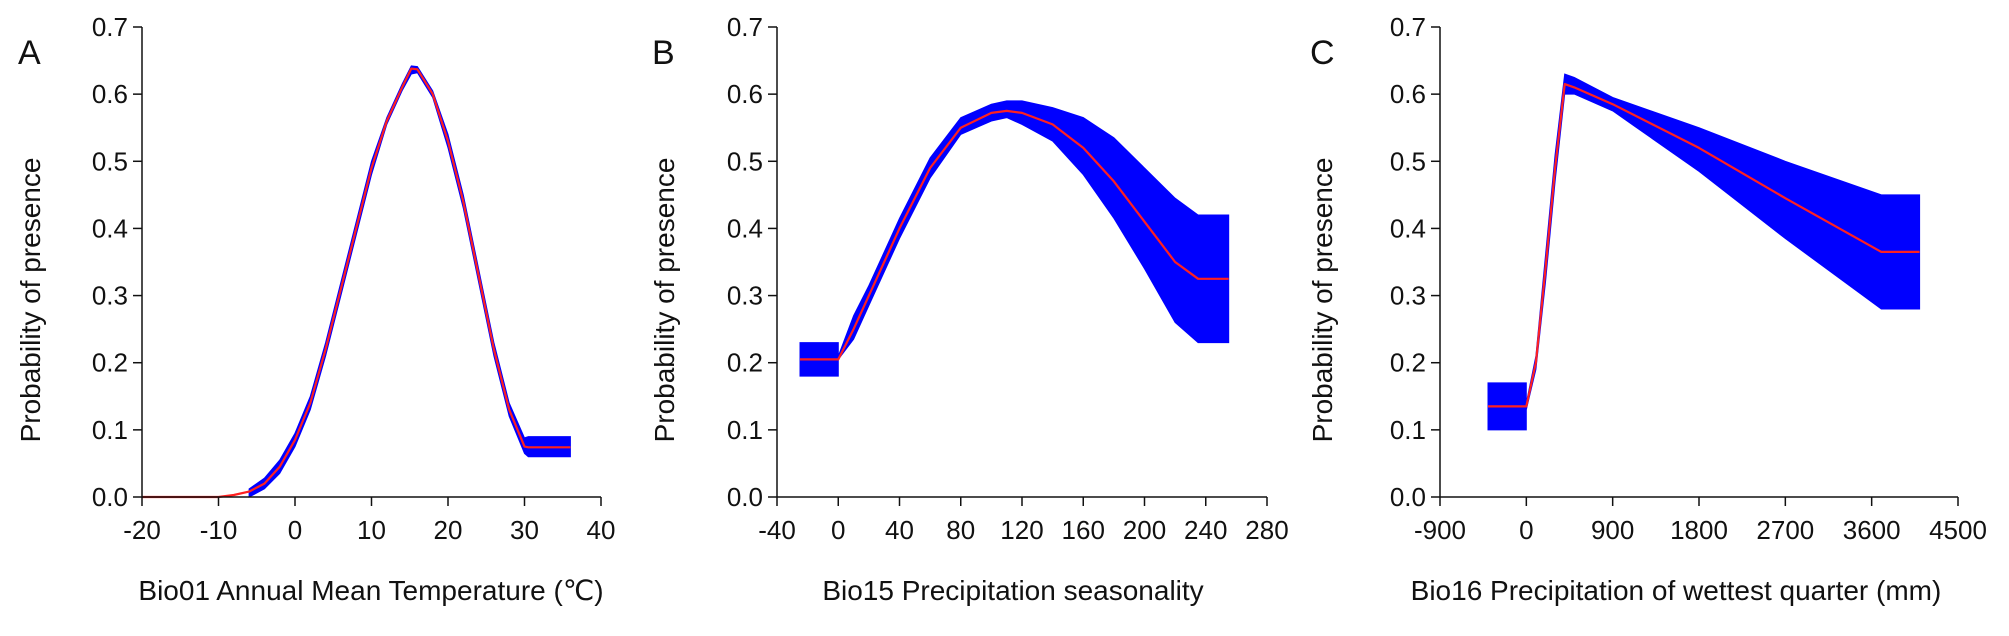  I want to click on x-tick-label: 10, so click(371, 530).